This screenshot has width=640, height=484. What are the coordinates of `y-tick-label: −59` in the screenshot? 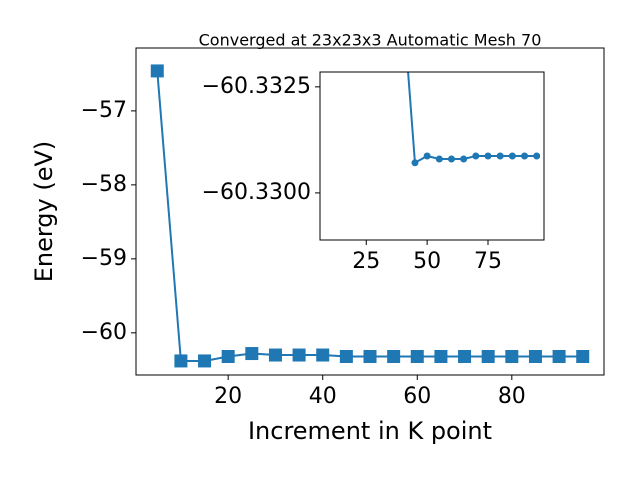 It's located at (104, 258).